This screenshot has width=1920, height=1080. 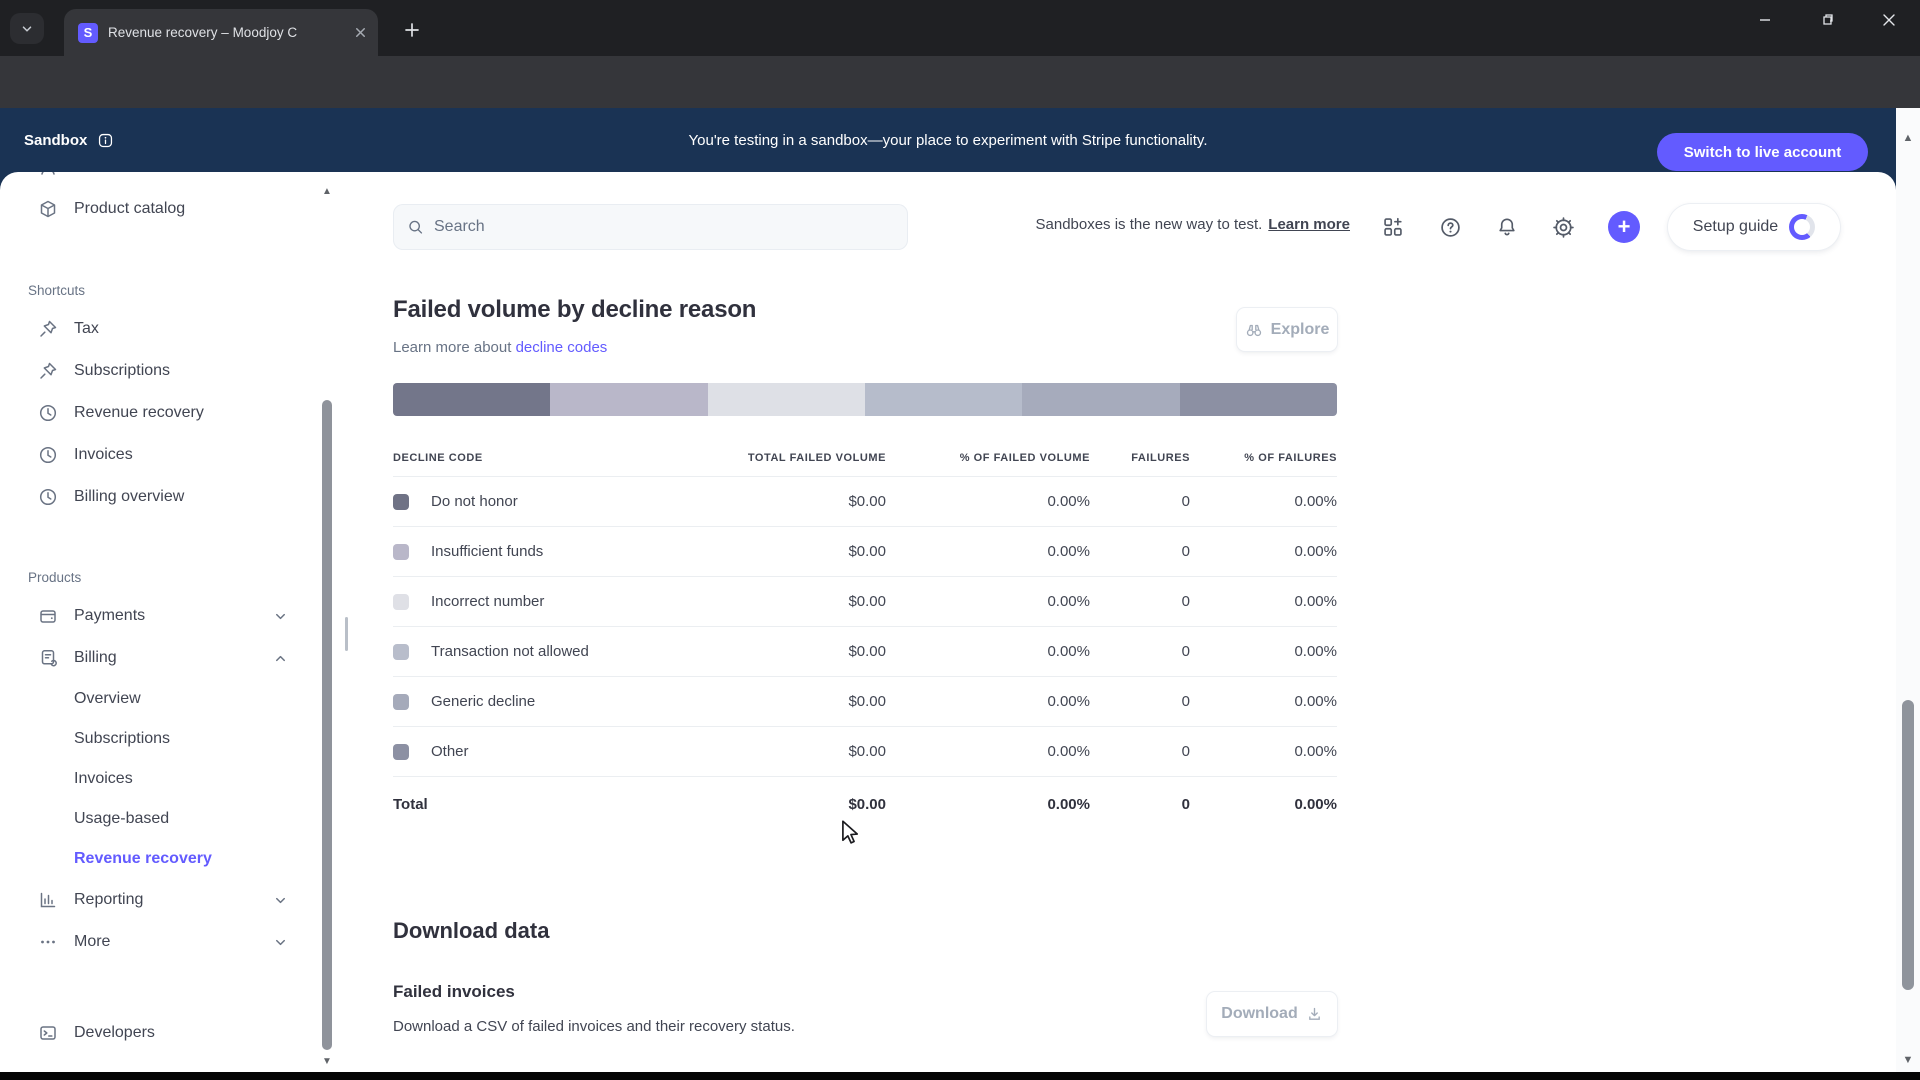 I want to click on setup-guide-button: Setup guide, so click(x=1754, y=227).